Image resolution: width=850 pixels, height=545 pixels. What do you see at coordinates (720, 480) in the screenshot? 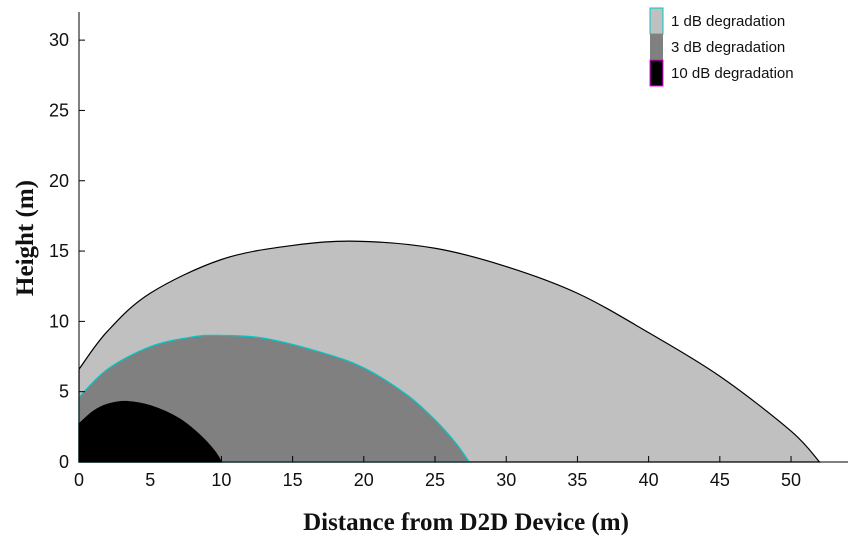
I see `x-tick-label: 45` at bounding box center [720, 480].